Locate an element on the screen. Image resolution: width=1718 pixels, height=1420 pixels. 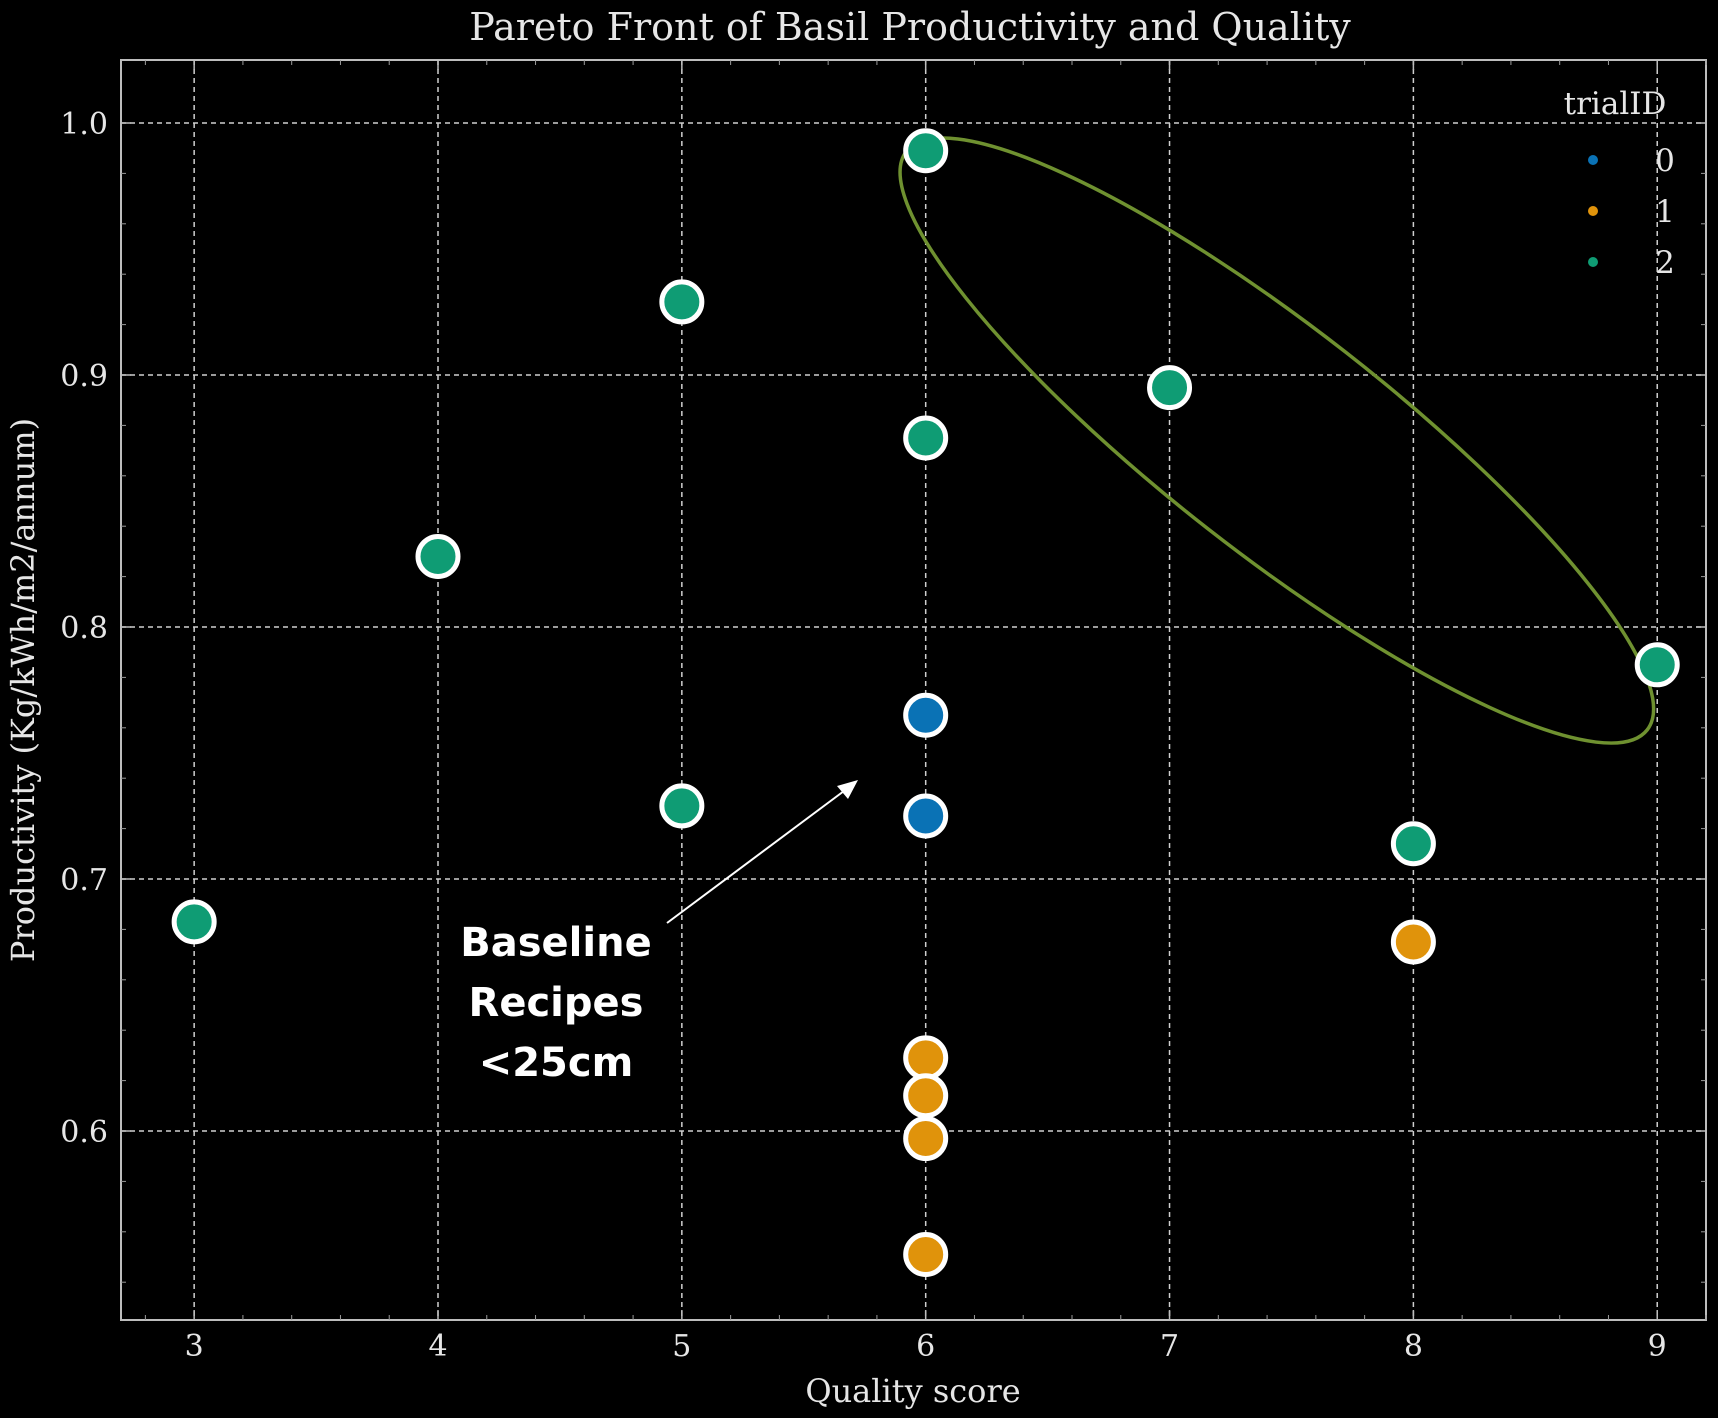
legend-label-0: 0 is located at coordinates (1665, 161).